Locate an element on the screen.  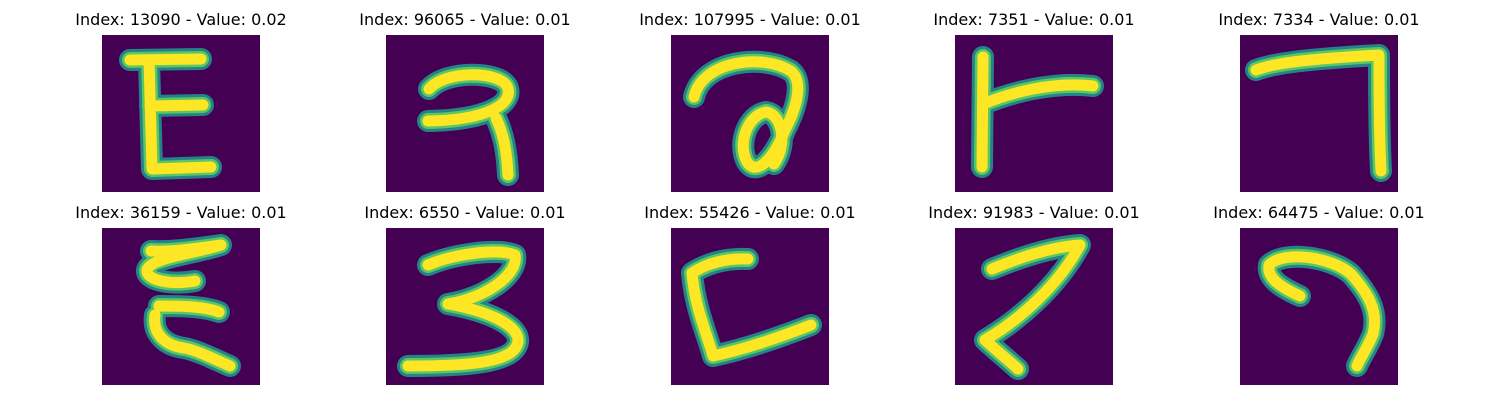
panel-title: Index: 96065 - Value: 0.01 is located at coordinates (465, 19).